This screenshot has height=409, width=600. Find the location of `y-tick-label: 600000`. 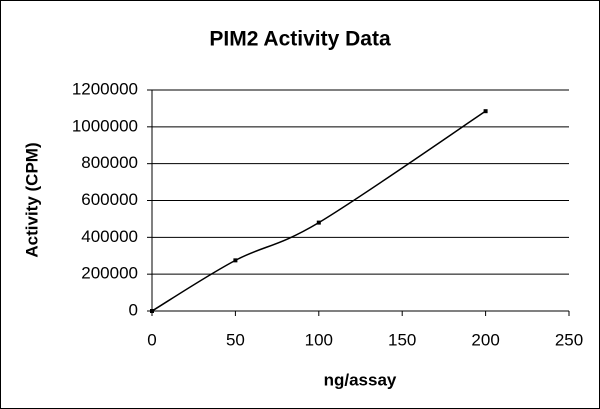

y-tick-label: 600000 is located at coordinates (109, 199).